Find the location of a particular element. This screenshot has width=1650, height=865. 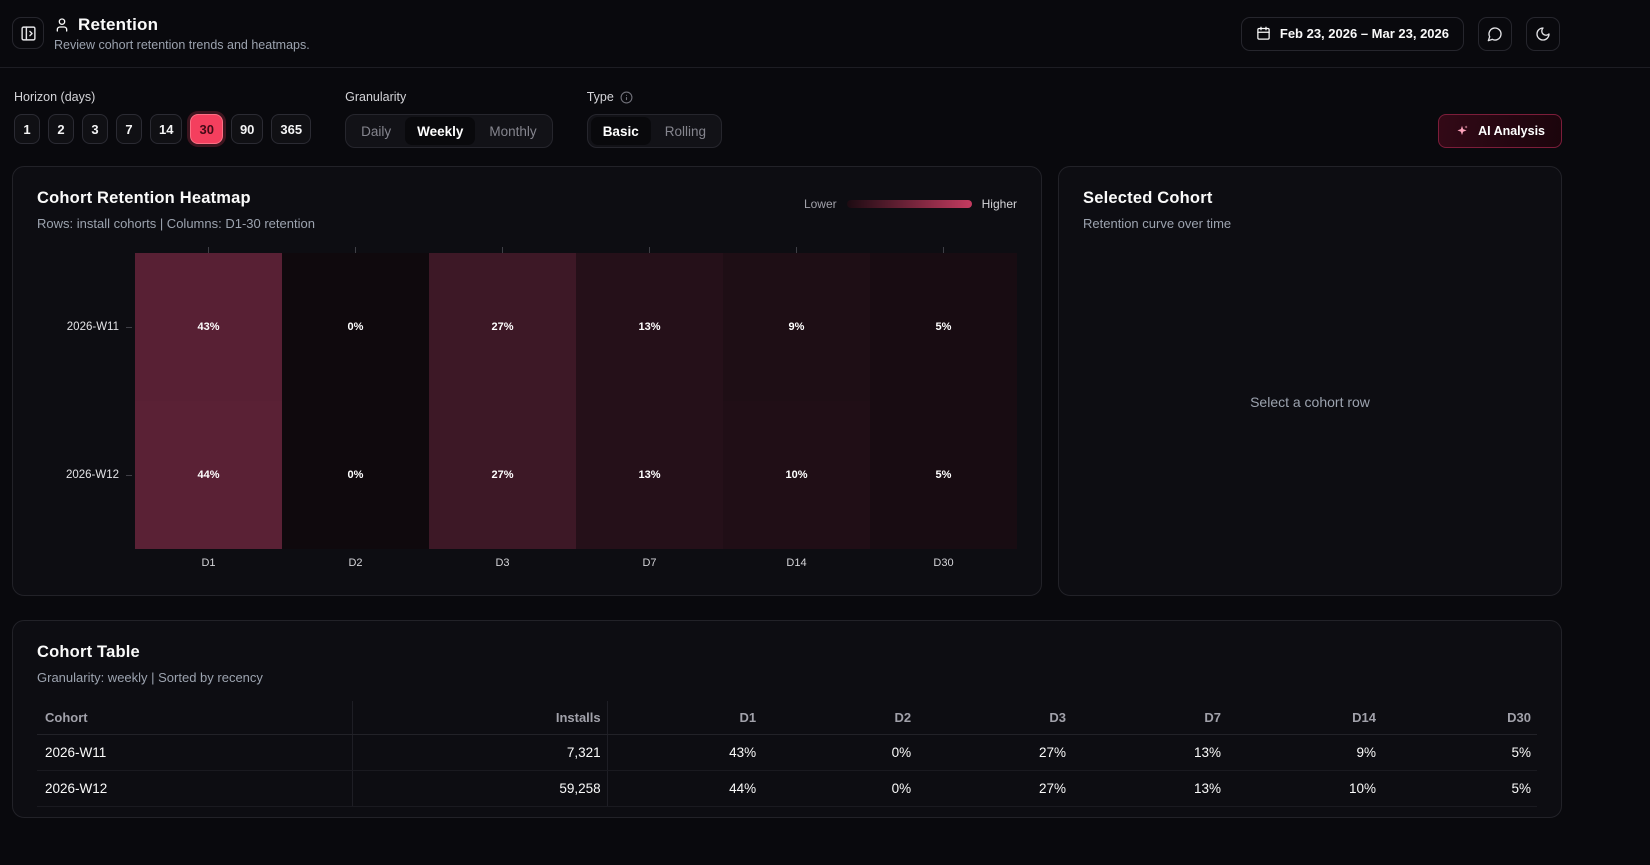

column-header-d2: D2 is located at coordinates (840, 718).